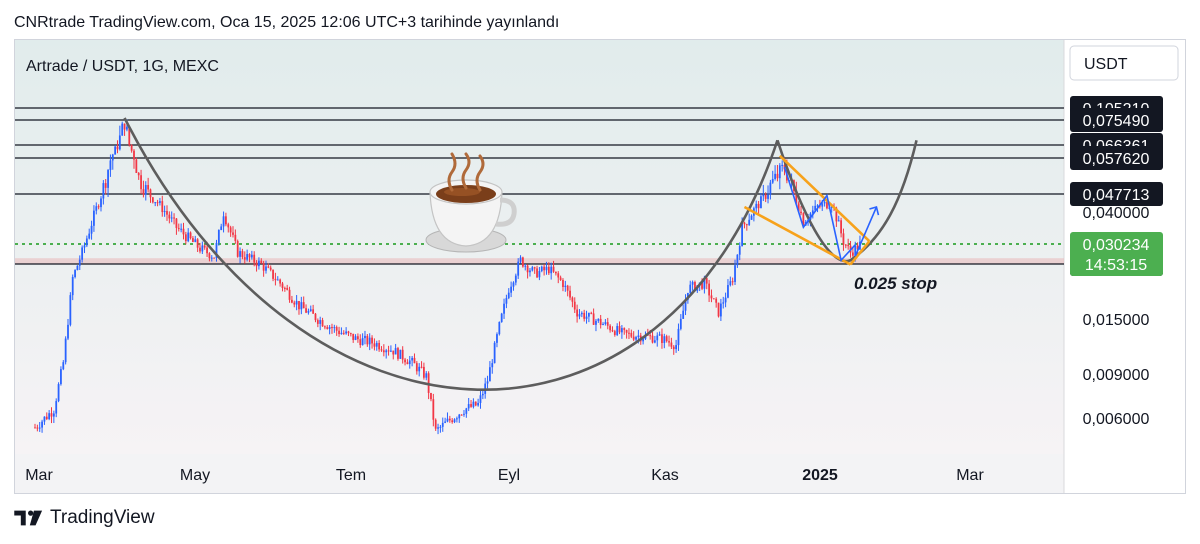 The image size is (1200, 544). What do you see at coordinates (665, 475) in the screenshot?
I see `x-tick-label: Kas` at bounding box center [665, 475].